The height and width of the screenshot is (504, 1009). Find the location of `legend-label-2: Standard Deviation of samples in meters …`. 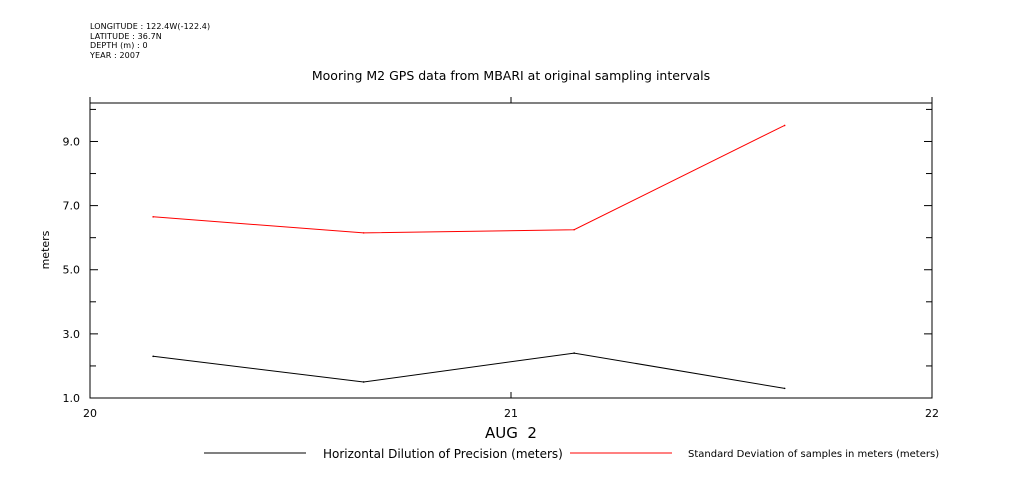

legend-label-2: Standard Deviation of samples in meters … is located at coordinates (813, 454).